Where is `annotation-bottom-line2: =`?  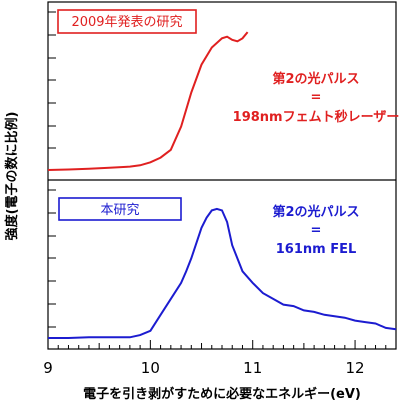 annotation-bottom-line2: = is located at coordinates (316, 230).